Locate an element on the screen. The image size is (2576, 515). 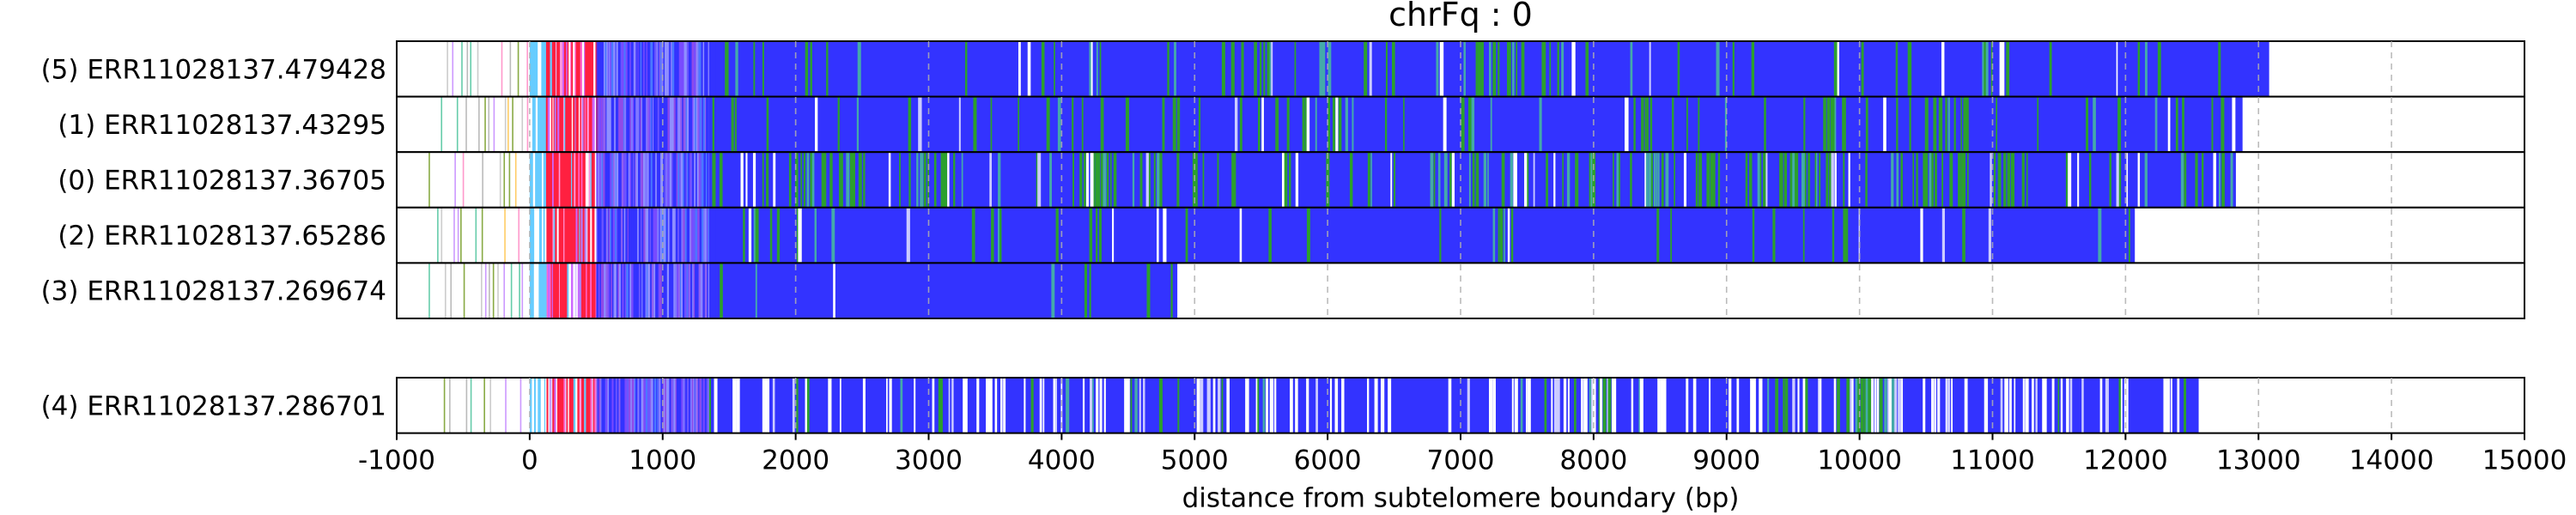
x-tick-label: 15000 is located at coordinates (2524, 460).